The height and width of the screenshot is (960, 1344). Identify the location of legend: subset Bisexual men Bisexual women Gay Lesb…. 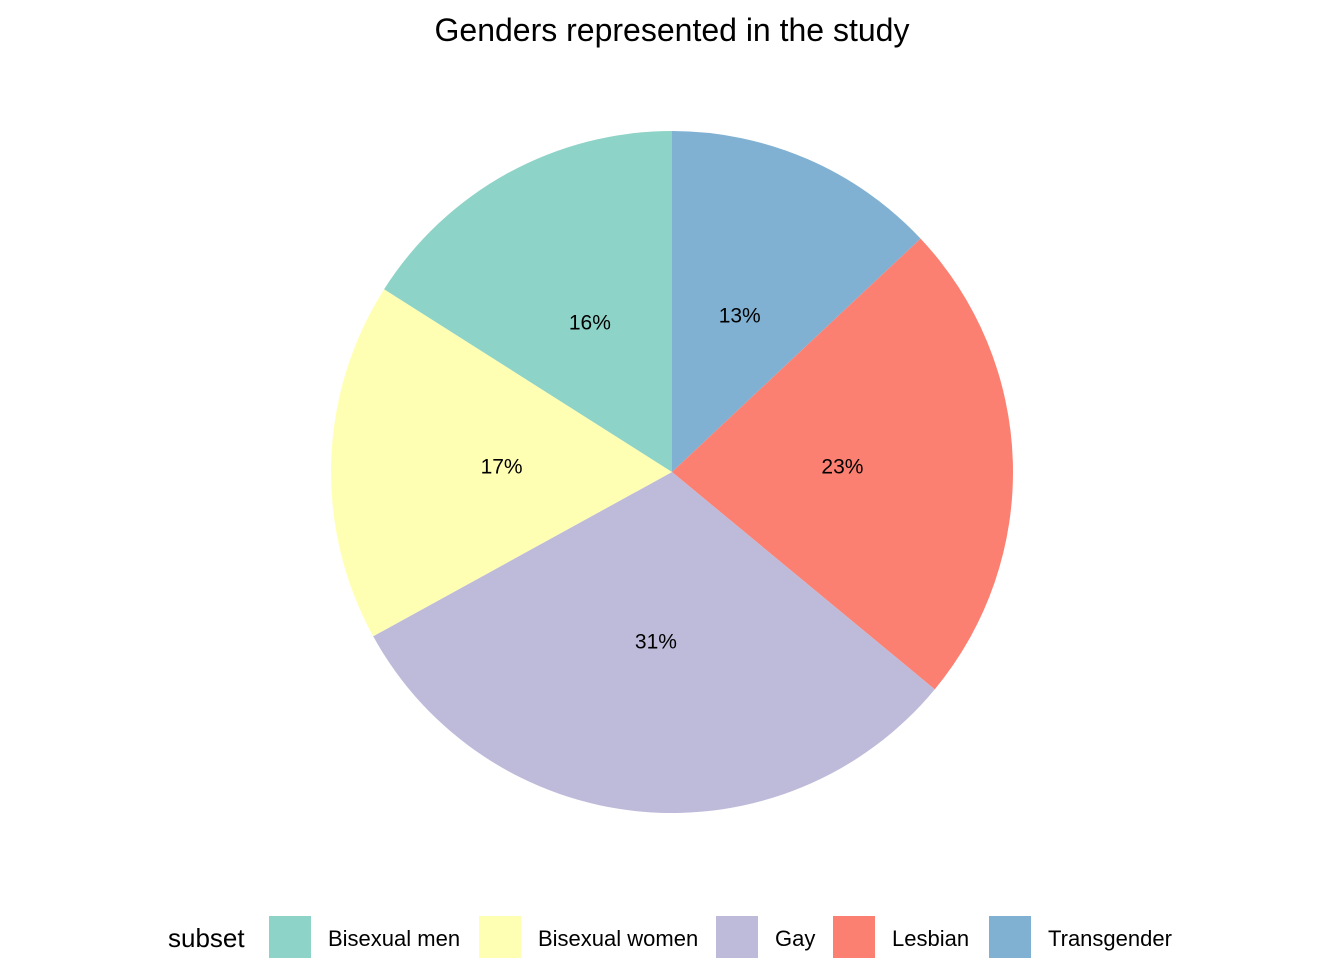
(670, 937).